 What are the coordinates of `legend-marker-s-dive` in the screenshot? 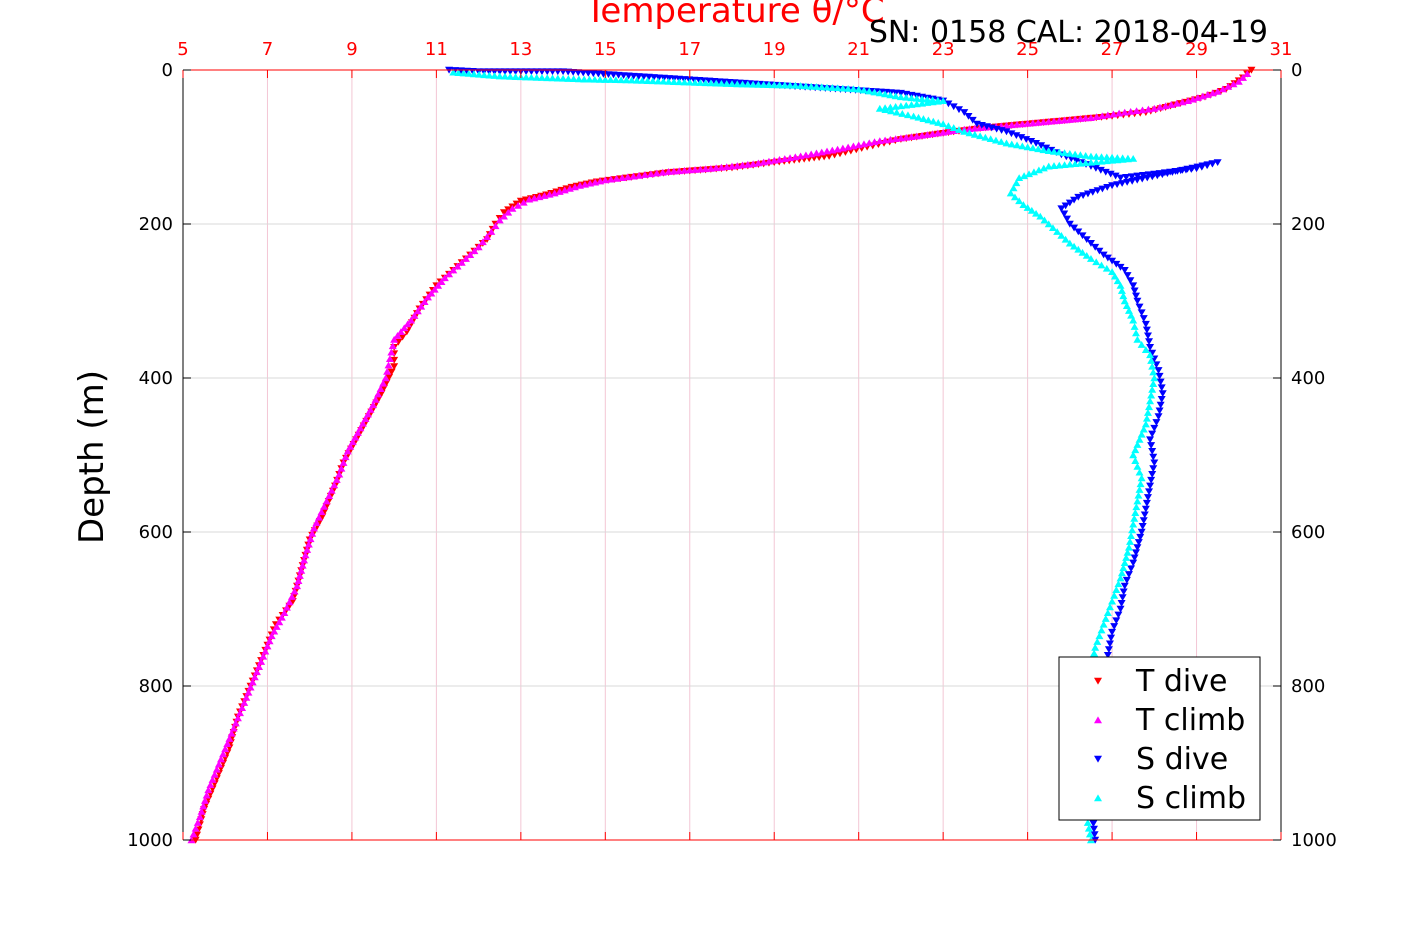 It's located at (1098, 759).